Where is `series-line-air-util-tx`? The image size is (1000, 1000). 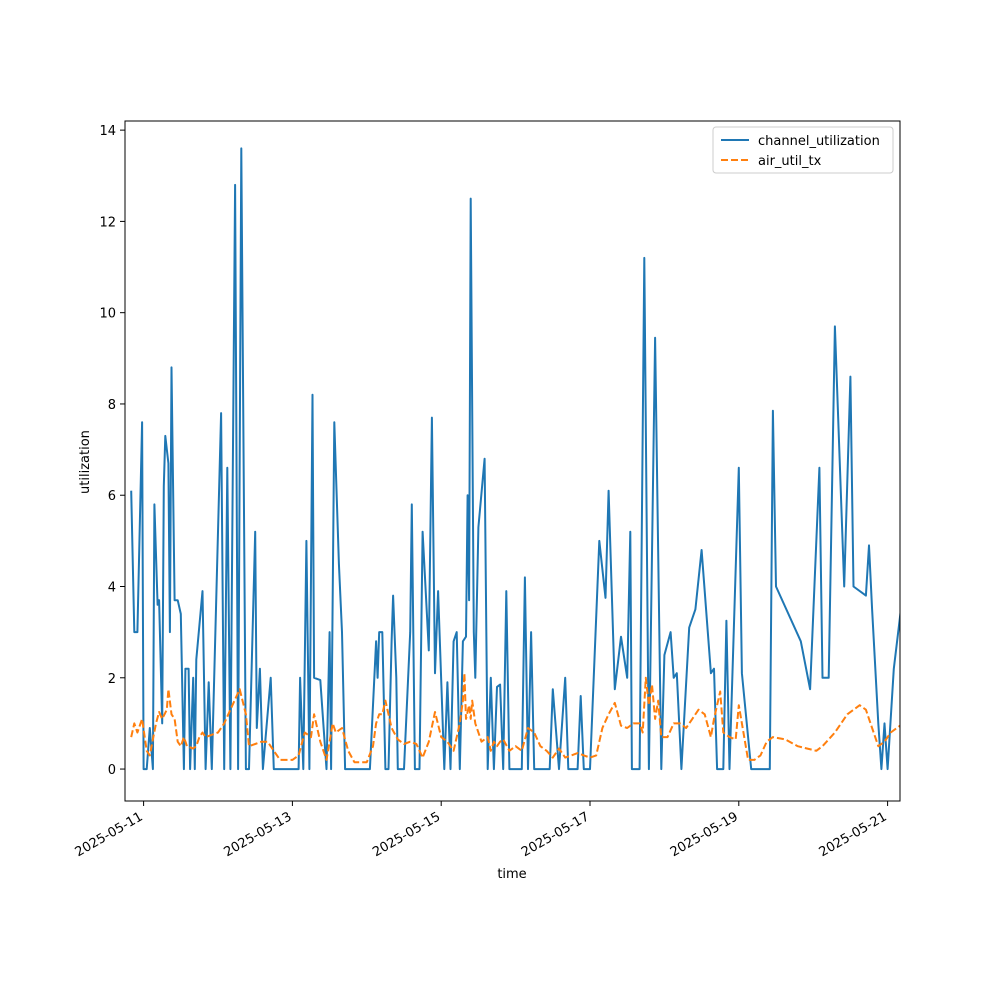 series-line-air-util-tx is located at coordinates (515, 718).